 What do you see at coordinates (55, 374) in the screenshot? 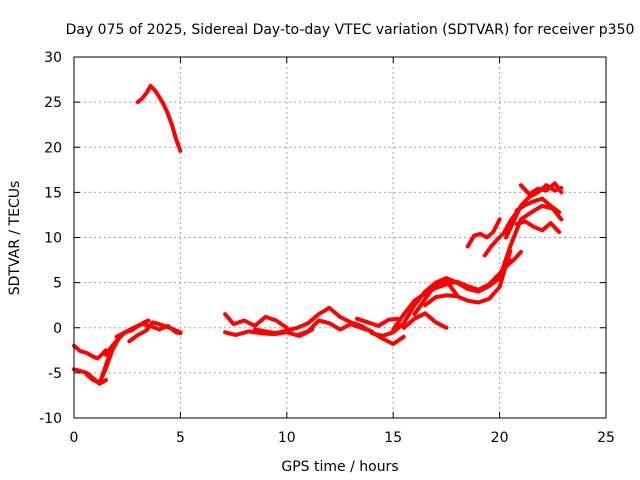
I see `y-tick-label: -5` at bounding box center [55, 374].